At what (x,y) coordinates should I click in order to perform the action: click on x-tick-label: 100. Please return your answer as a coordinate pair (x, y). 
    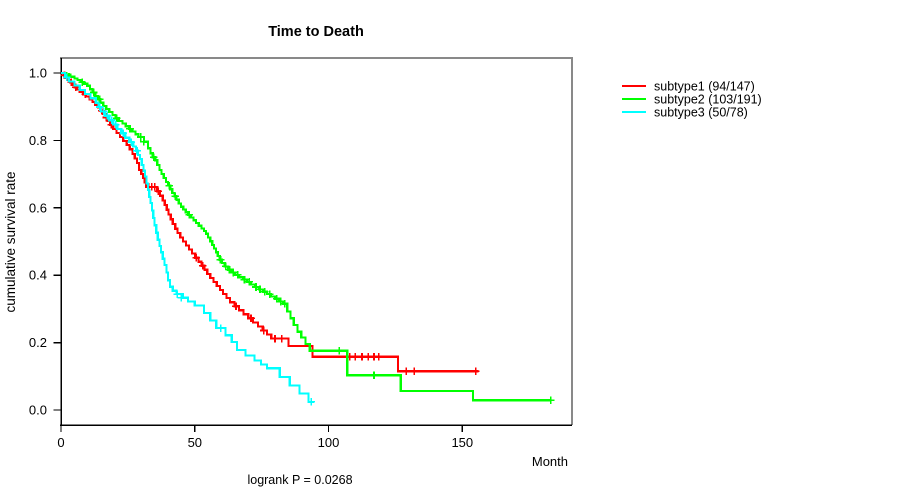
    Looking at the image, I should click on (329, 442).